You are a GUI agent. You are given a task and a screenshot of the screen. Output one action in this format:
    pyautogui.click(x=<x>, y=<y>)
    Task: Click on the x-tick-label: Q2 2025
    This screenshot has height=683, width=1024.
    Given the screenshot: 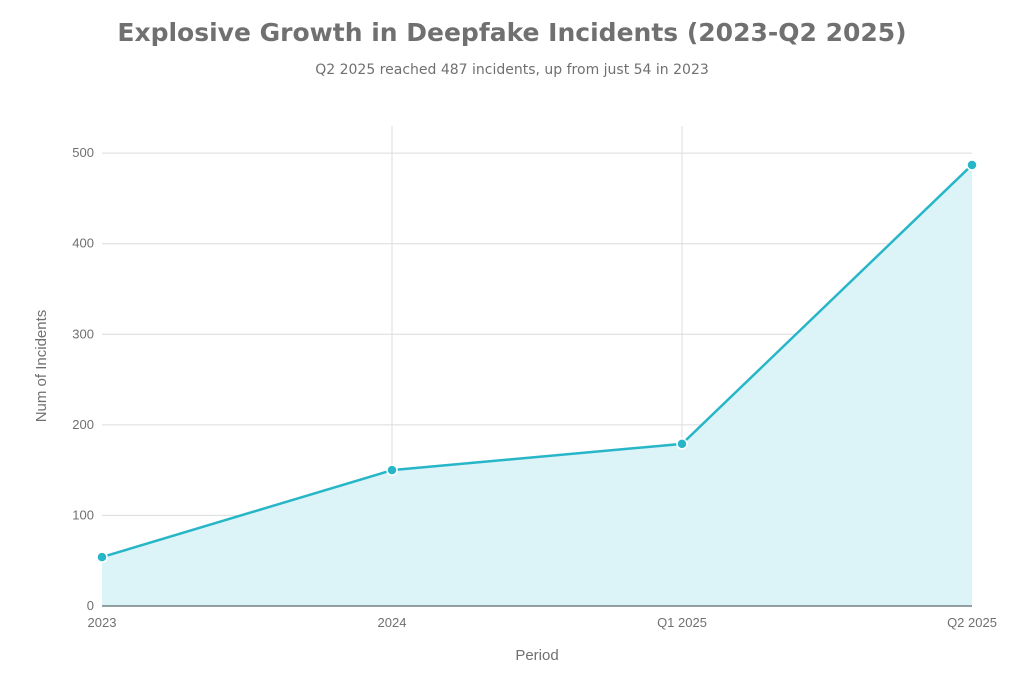 What is the action you would take?
    pyautogui.click(x=972, y=622)
    